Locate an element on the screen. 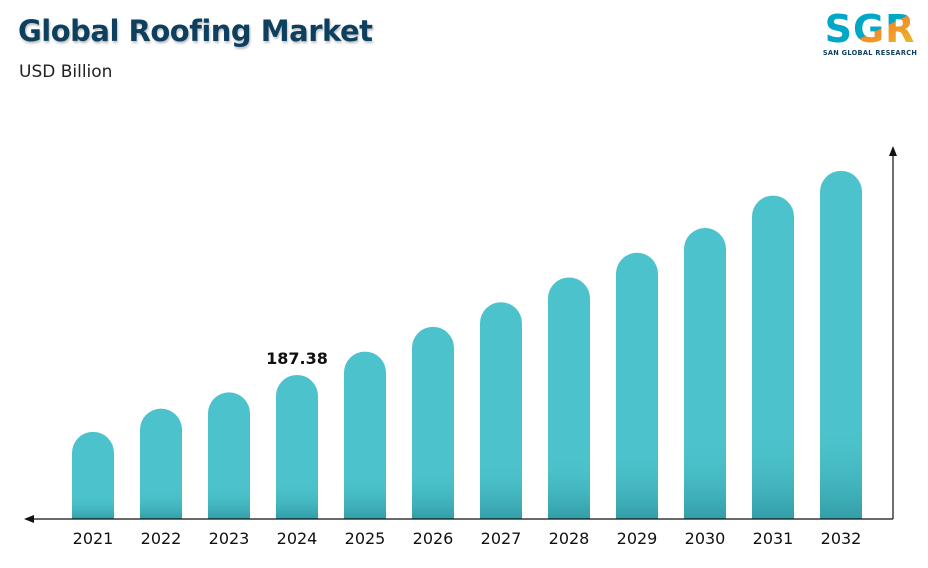  bar-shade-2032 is located at coordinates (841, 345).